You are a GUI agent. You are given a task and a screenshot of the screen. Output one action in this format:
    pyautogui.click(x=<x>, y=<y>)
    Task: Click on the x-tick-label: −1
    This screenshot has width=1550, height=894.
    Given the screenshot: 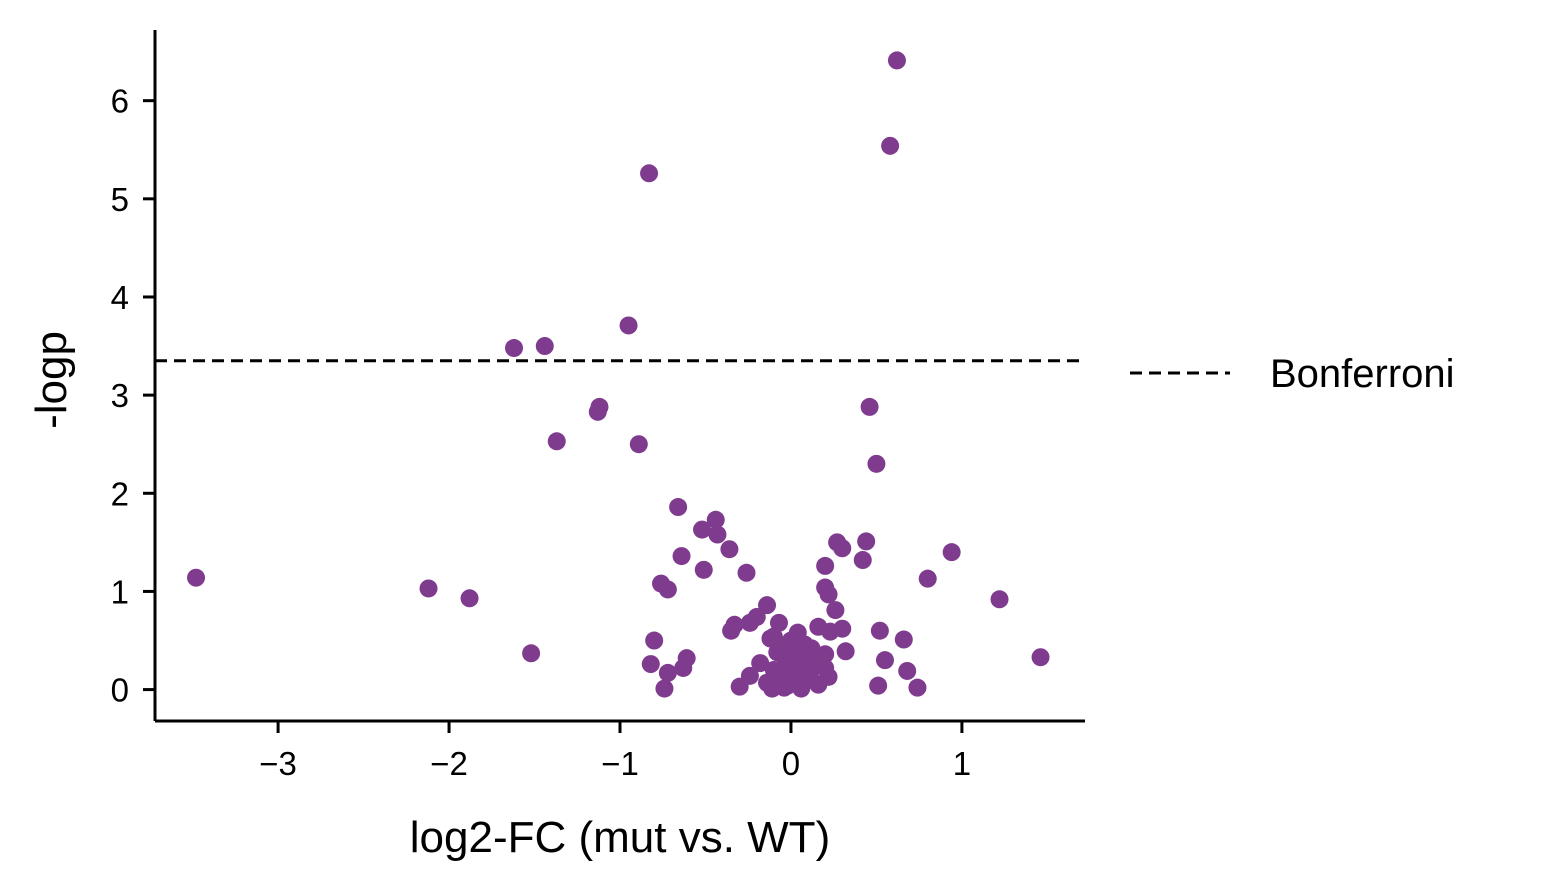 What is the action you would take?
    pyautogui.click(x=620, y=763)
    